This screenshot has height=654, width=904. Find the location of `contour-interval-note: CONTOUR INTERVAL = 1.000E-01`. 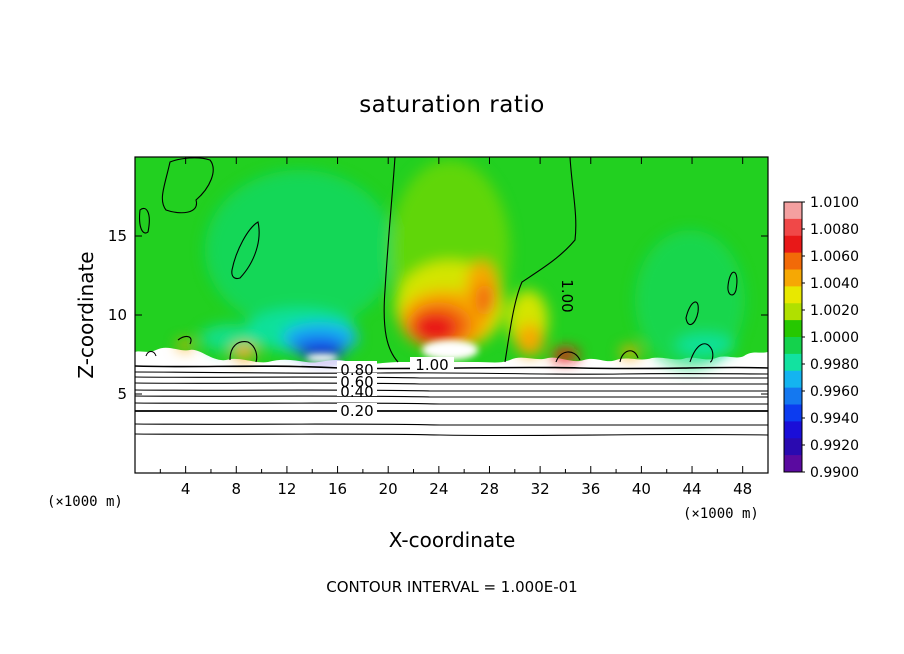

contour-interval-note: CONTOUR INTERVAL = 1.000E-01 is located at coordinates (451, 587).